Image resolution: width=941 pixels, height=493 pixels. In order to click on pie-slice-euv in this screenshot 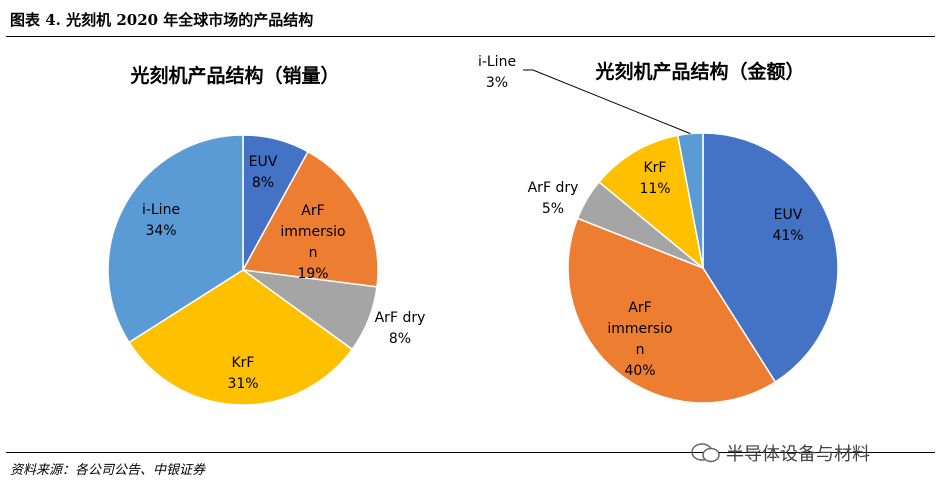, I will do `click(770, 258)`.